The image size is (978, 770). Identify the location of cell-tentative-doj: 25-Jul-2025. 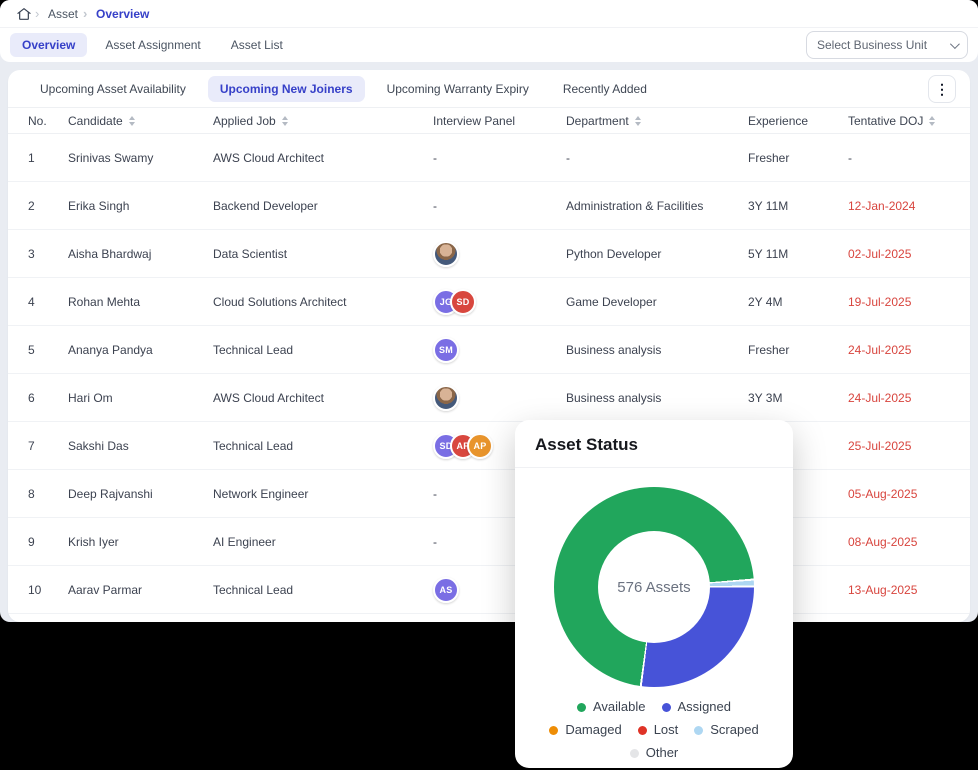
(880, 445).